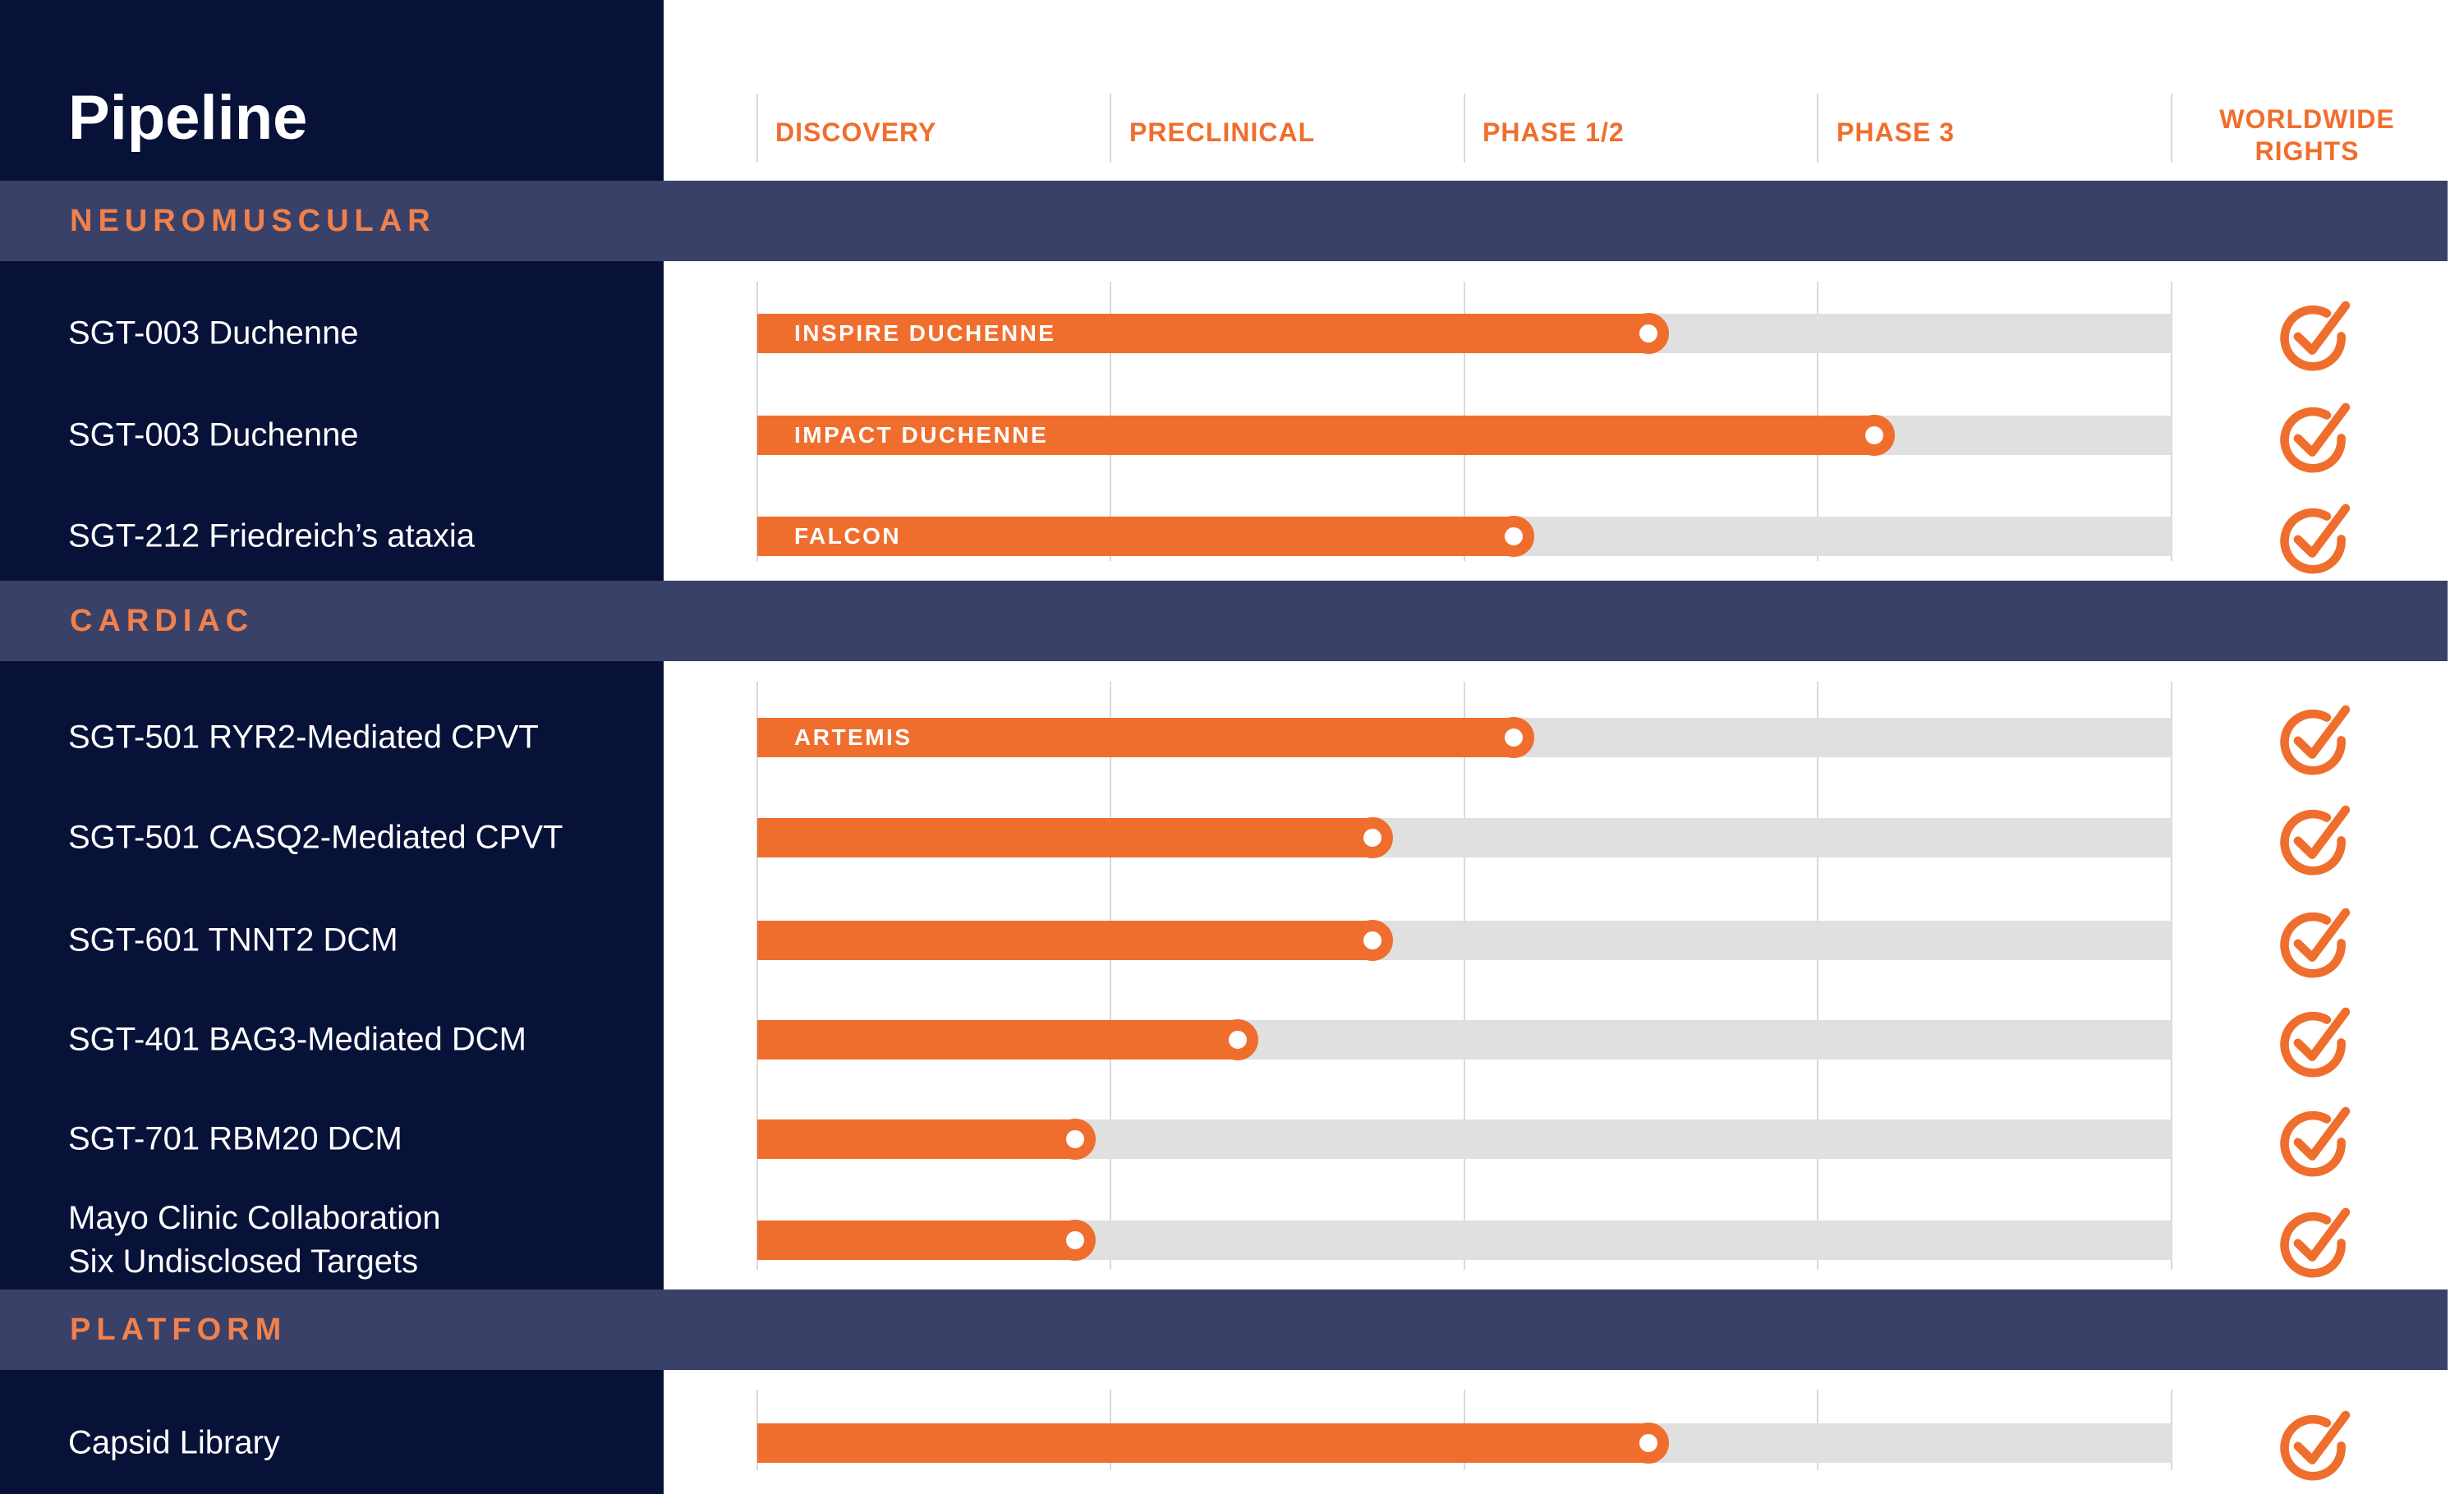  I want to click on section-band-cardiac: CARDIAC, so click(1224, 621).